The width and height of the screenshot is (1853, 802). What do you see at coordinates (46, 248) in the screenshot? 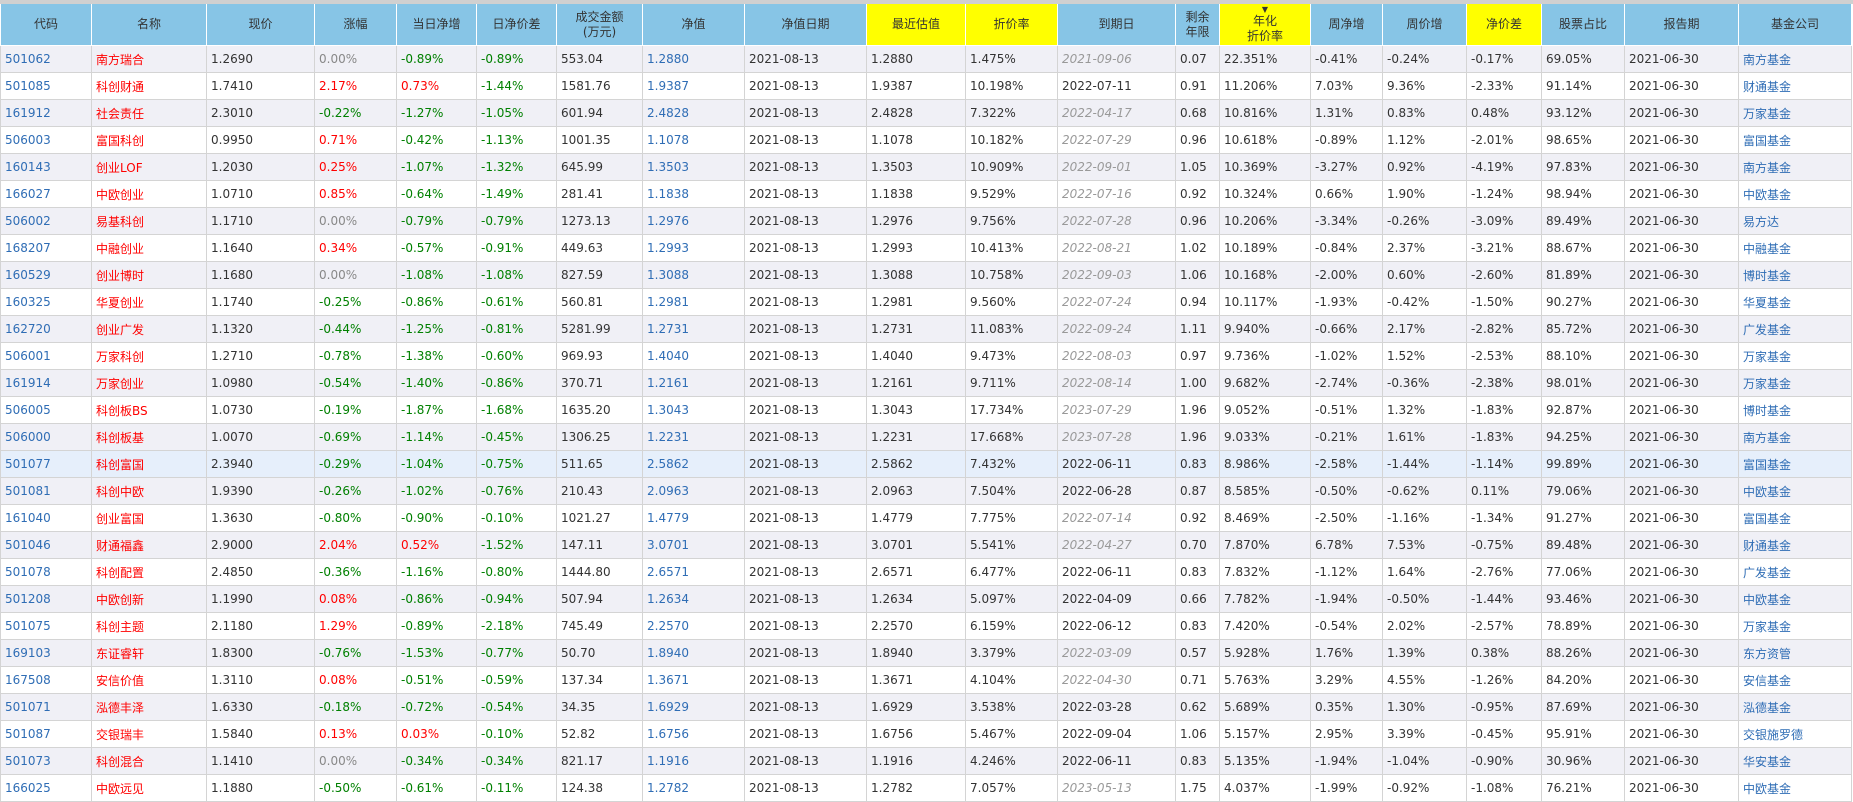
I see `cell-code: 168207` at bounding box center [46, 248].